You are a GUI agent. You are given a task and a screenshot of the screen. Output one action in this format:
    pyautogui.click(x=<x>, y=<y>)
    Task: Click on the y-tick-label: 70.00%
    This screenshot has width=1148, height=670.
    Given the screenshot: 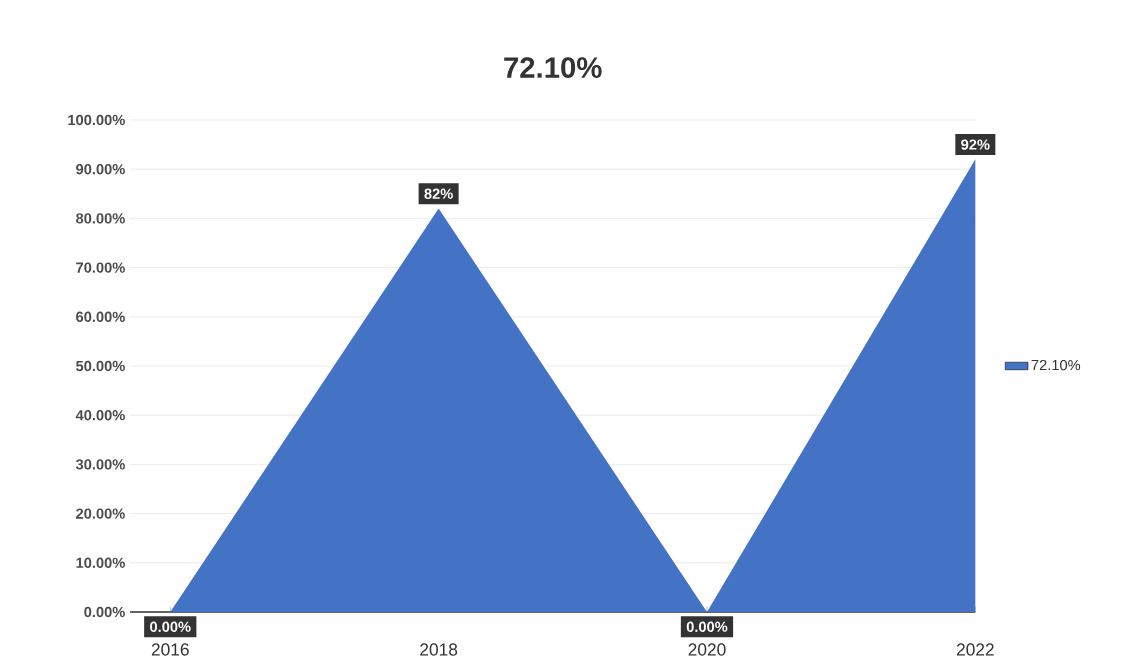 What is the action you would take?
    pyautogui.click(x=100, y=267)
    